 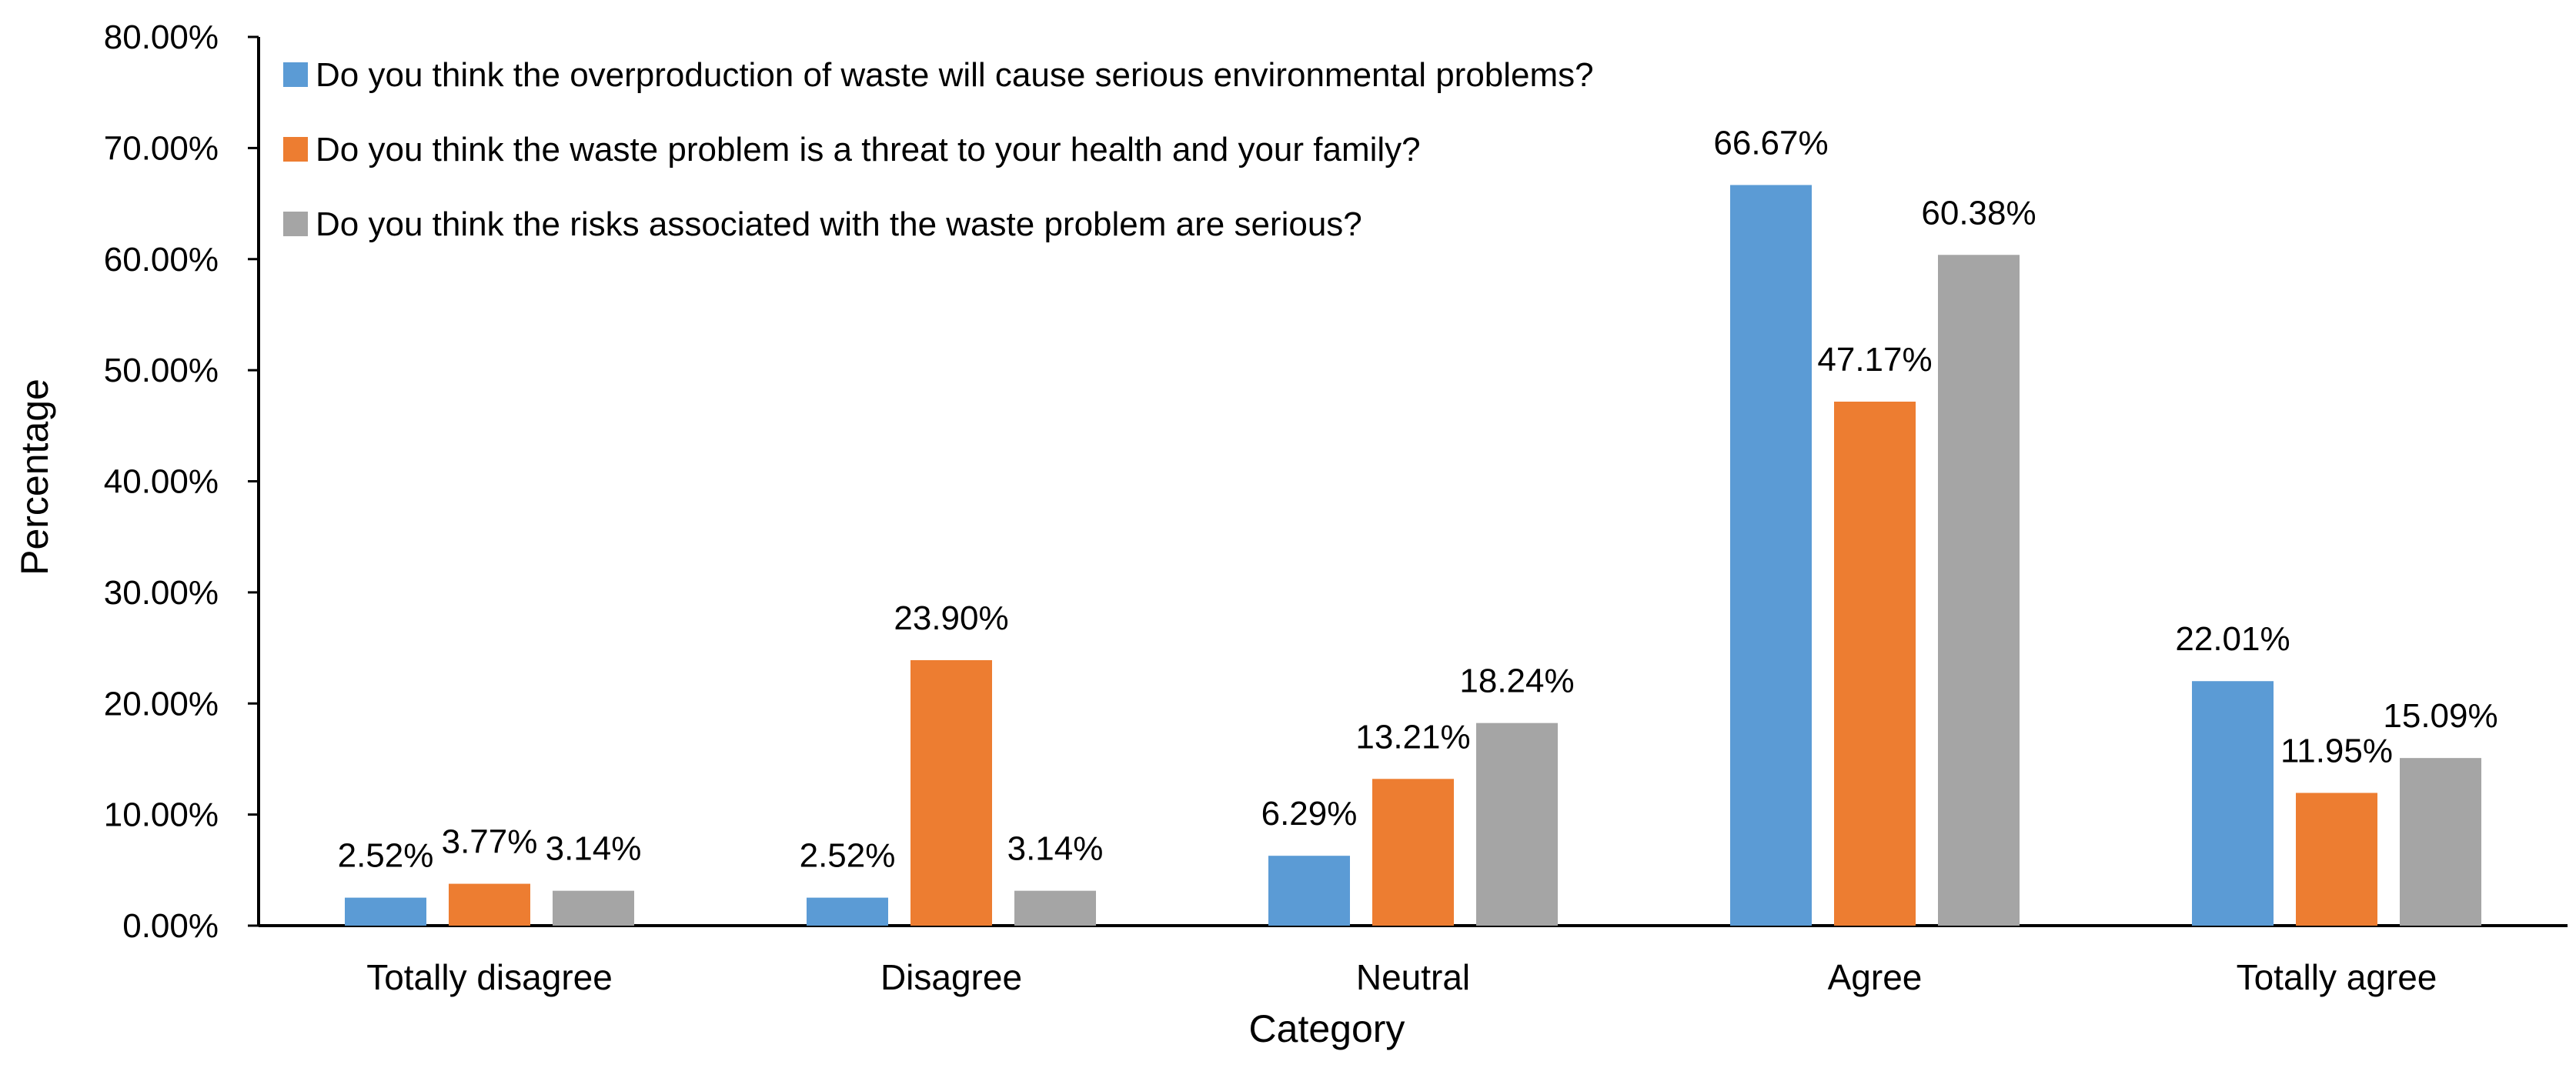 I want to click on y-tick-label: 30.00%, so click(x=161, y=593).